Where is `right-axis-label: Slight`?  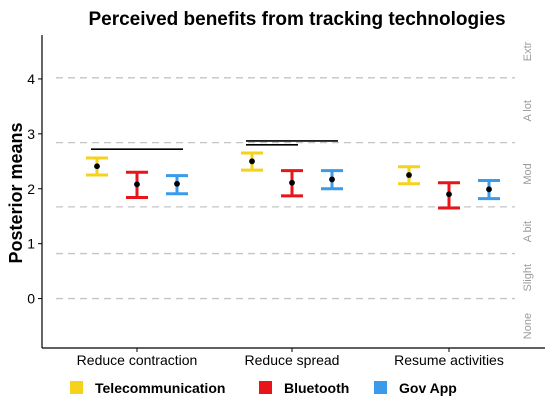
right-axis-label: Slight is located at coordinates (528, 278).